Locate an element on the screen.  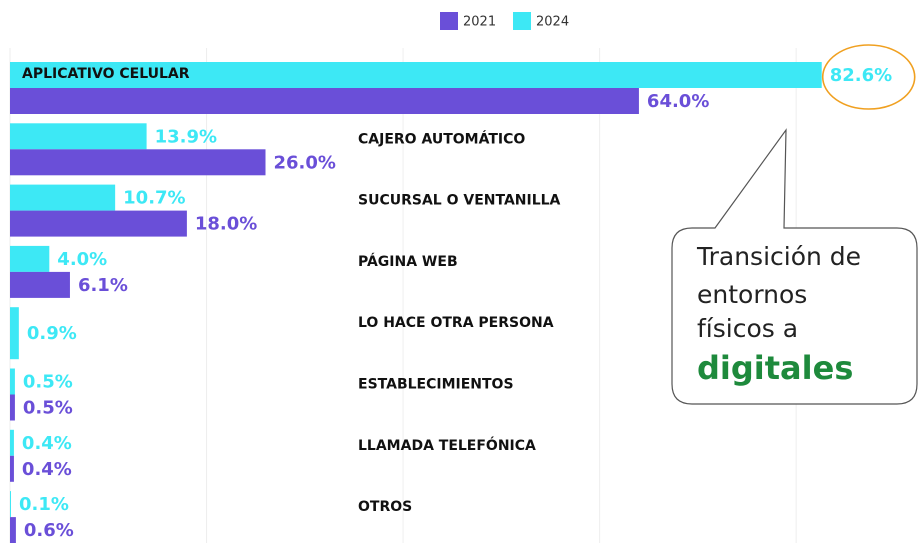
value-label: 26.0% is located at coordinates (305, 162).